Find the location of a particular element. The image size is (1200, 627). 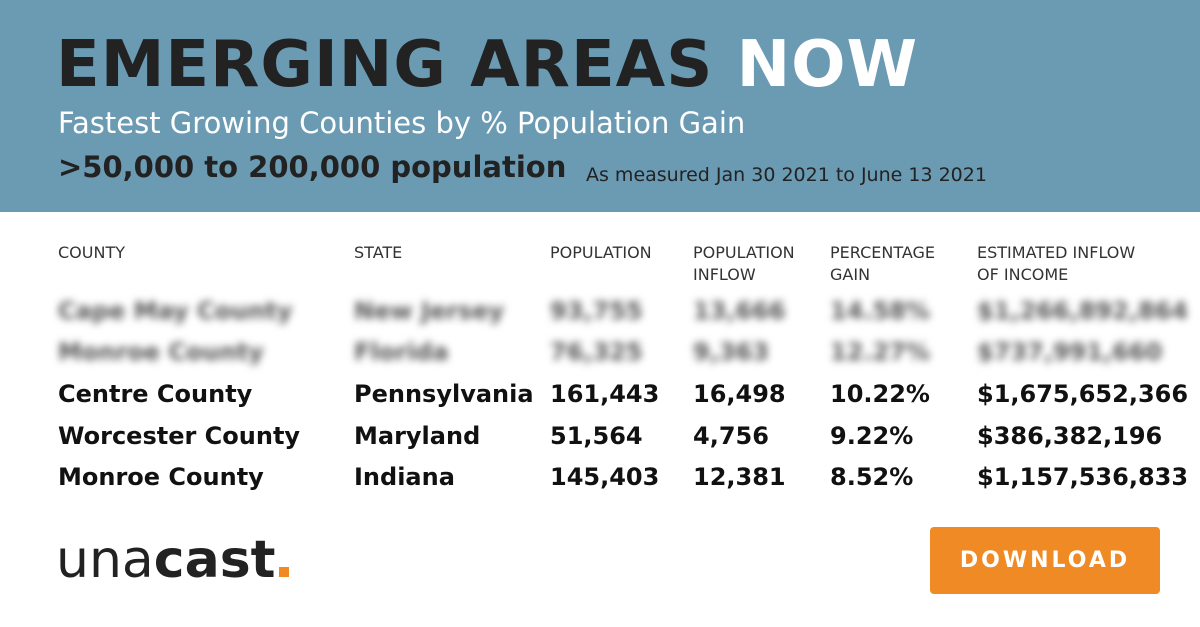

table-cell: 16,498 is located at coordinates (739, 394).